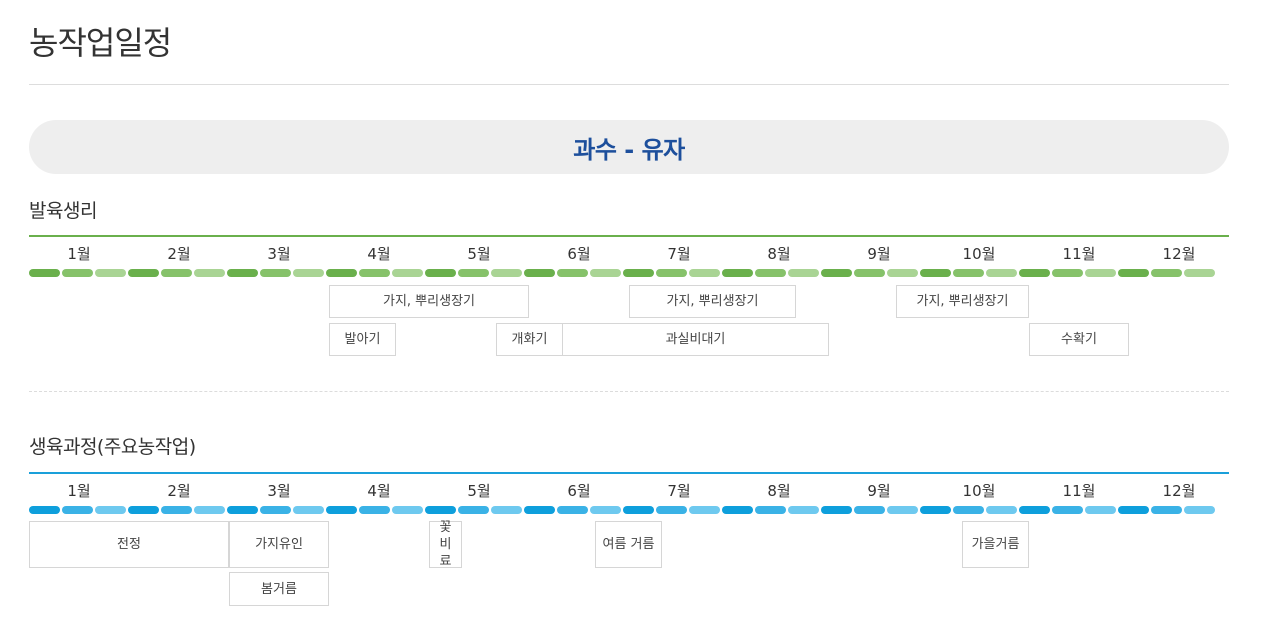 The width and height of the screenshot is (1280, 634). I want to click on crop-banner: 과수 - 유자, so click(629, 147).